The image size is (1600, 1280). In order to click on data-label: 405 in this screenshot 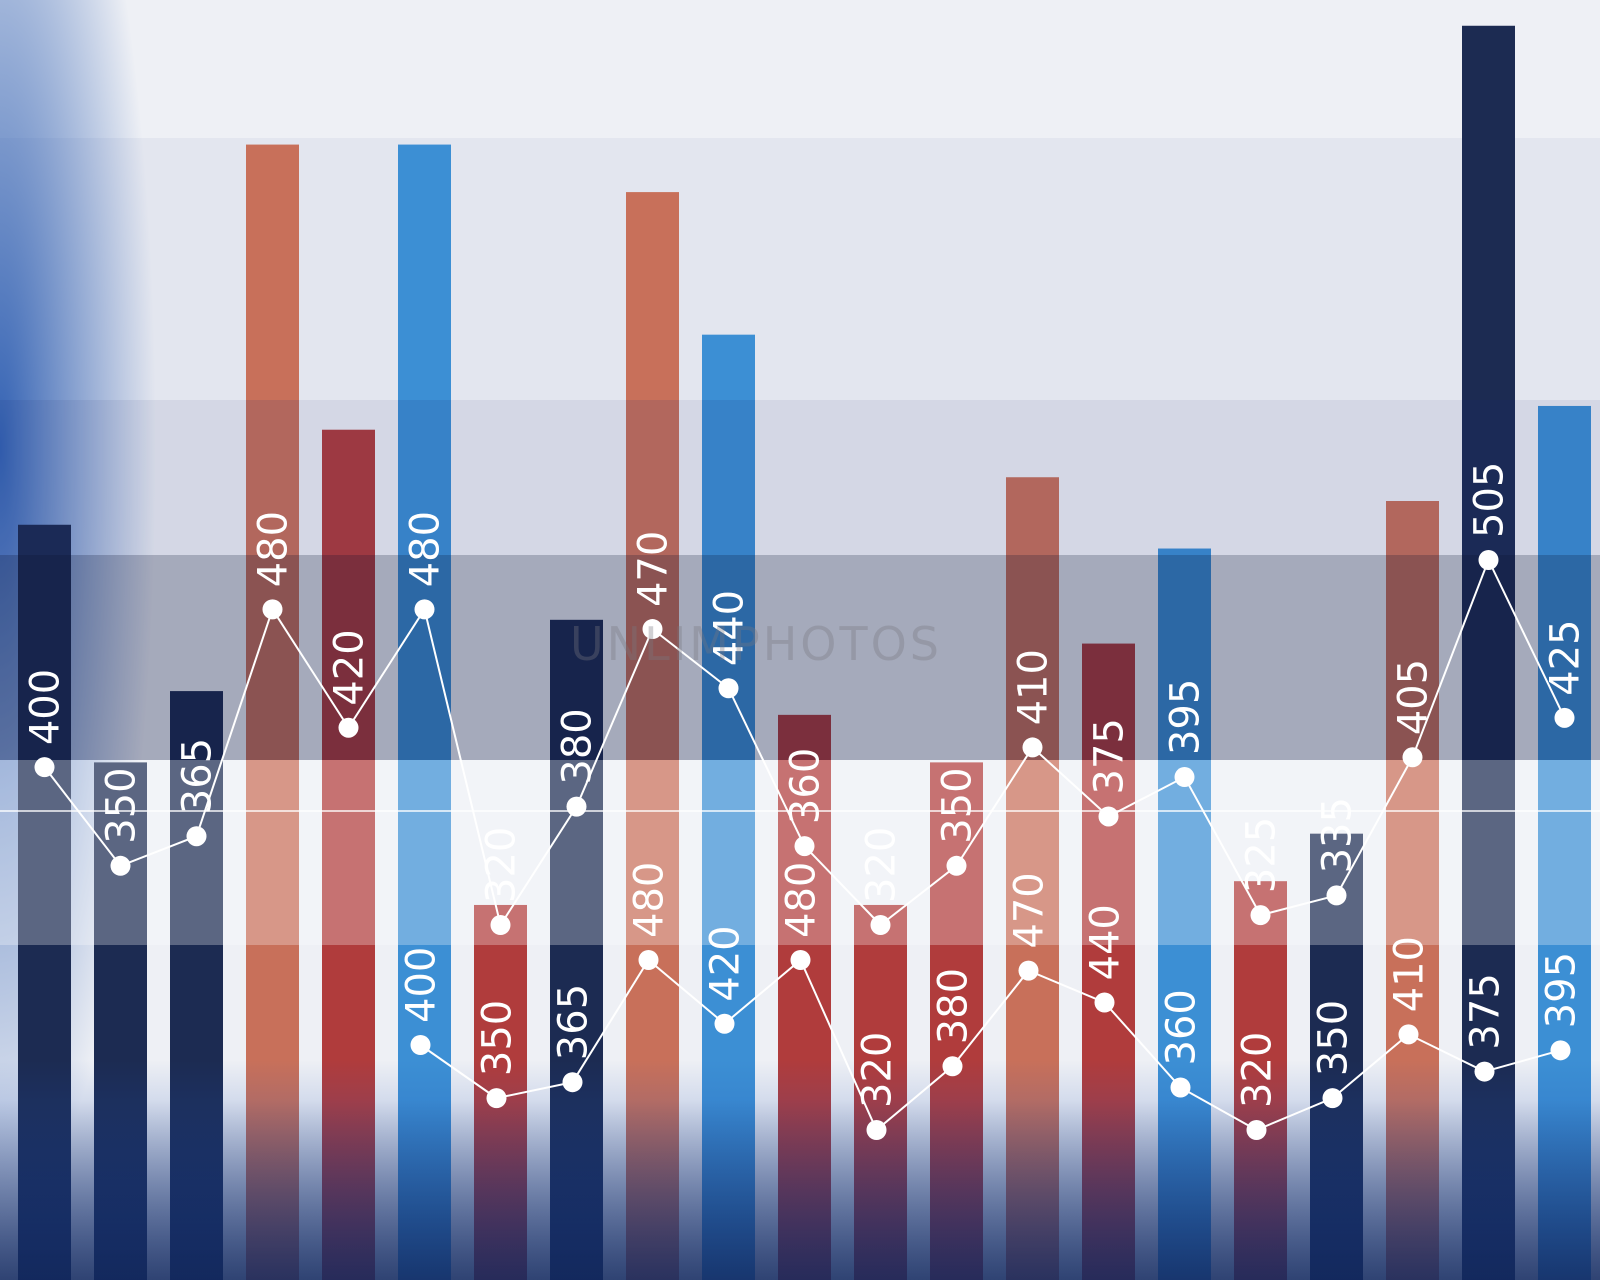, I will do `click(1414, 697)`.